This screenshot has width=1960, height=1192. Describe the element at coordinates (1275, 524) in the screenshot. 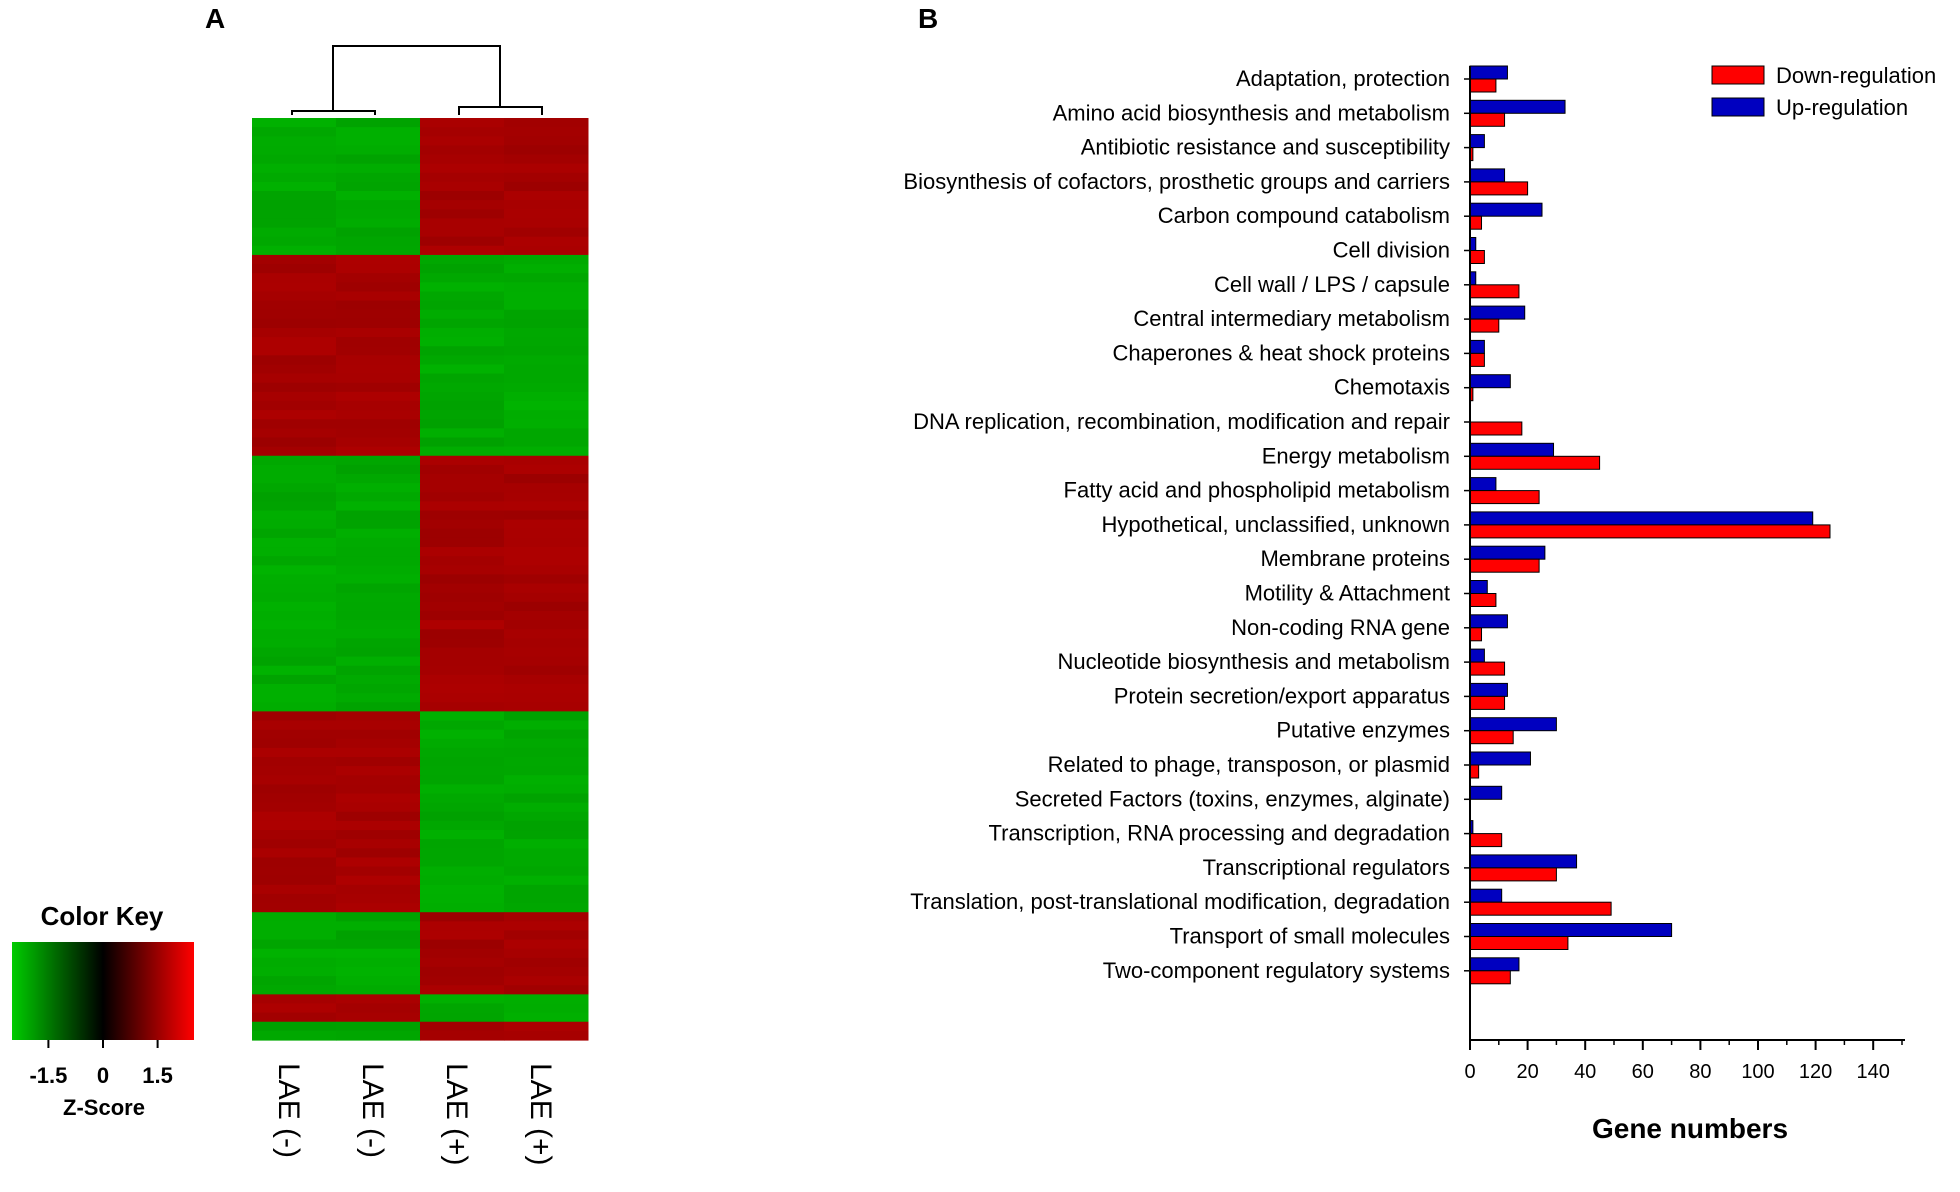

I see `category-label: Hypothetical, unclassified, unknown` at that location.